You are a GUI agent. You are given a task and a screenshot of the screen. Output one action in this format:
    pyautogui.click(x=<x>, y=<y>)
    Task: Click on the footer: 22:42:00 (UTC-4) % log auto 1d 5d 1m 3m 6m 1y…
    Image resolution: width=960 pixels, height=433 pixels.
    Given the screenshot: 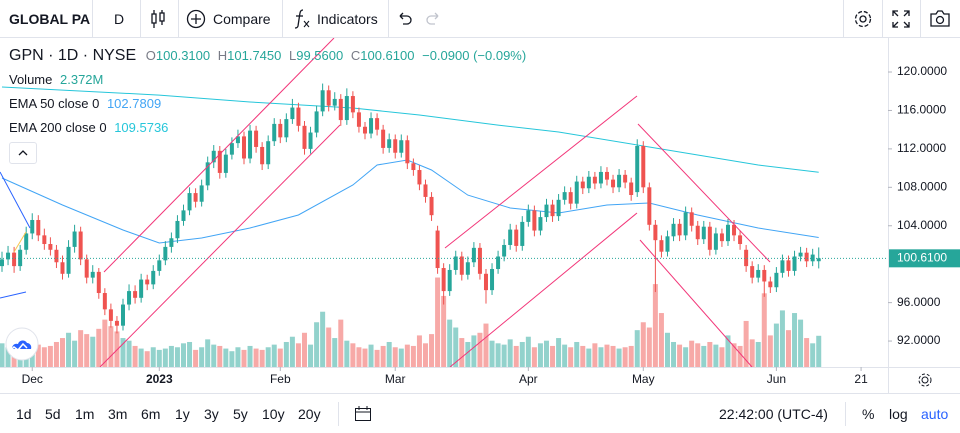 What is the action you would take?
    pyautogui.click(x=480, y=413)
    